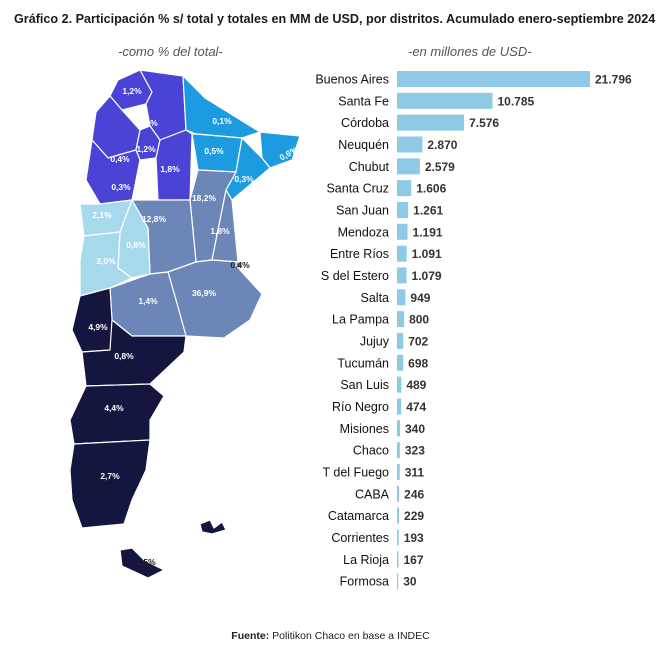  I want to click on category-label: Río Negro, so click(360, 407).